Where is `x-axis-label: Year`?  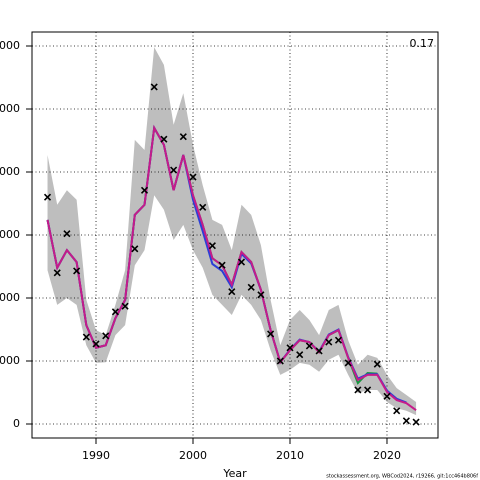
x-axis-label: Year is located at coordinates (234, 473).